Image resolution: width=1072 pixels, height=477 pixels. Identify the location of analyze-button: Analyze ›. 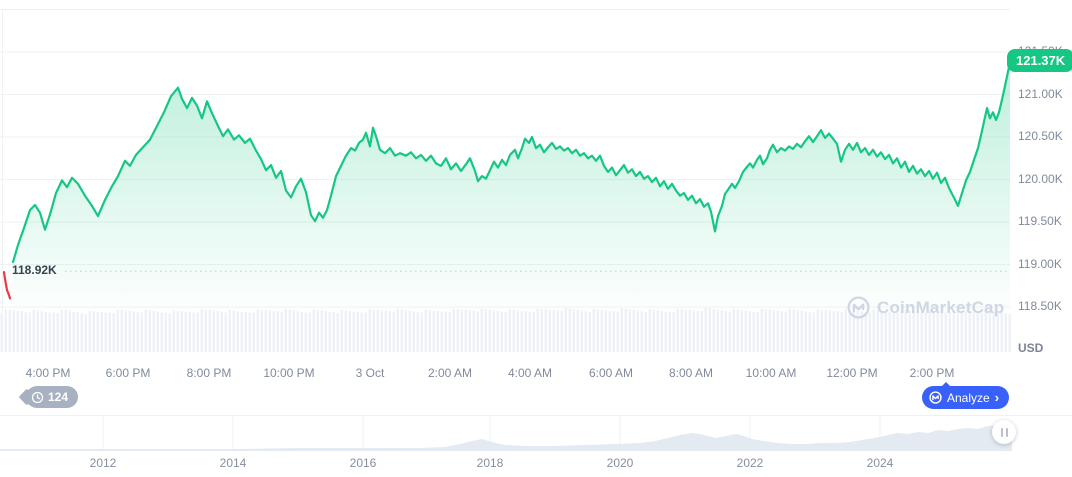
(966, 395).